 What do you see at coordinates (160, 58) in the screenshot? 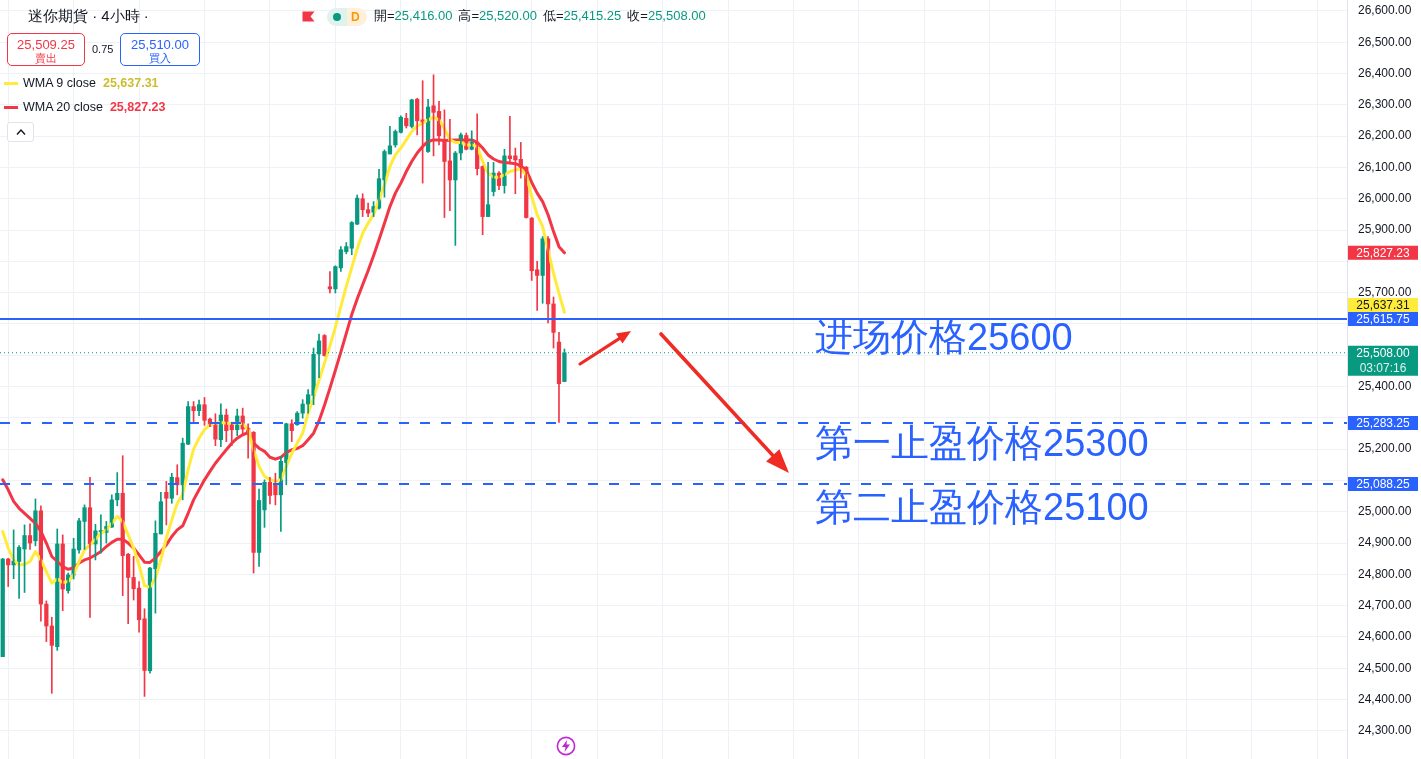
I see `annotation: 買入` at bounding box center [160, 58].